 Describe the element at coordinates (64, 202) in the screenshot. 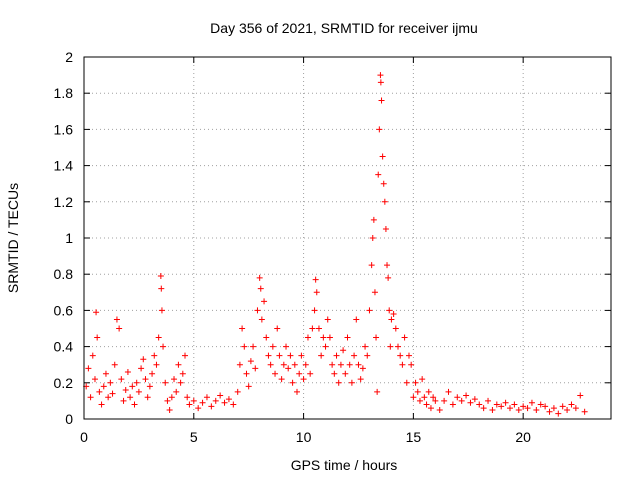

I see `y-tick-label: 1.2` at that location.